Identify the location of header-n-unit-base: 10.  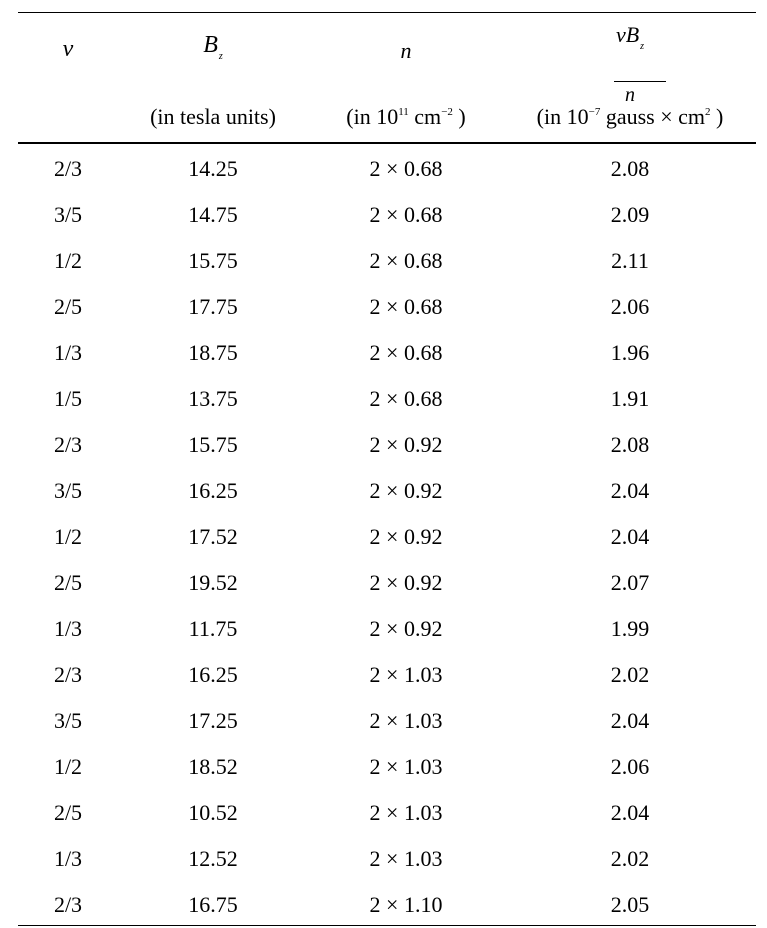
(387, 116).